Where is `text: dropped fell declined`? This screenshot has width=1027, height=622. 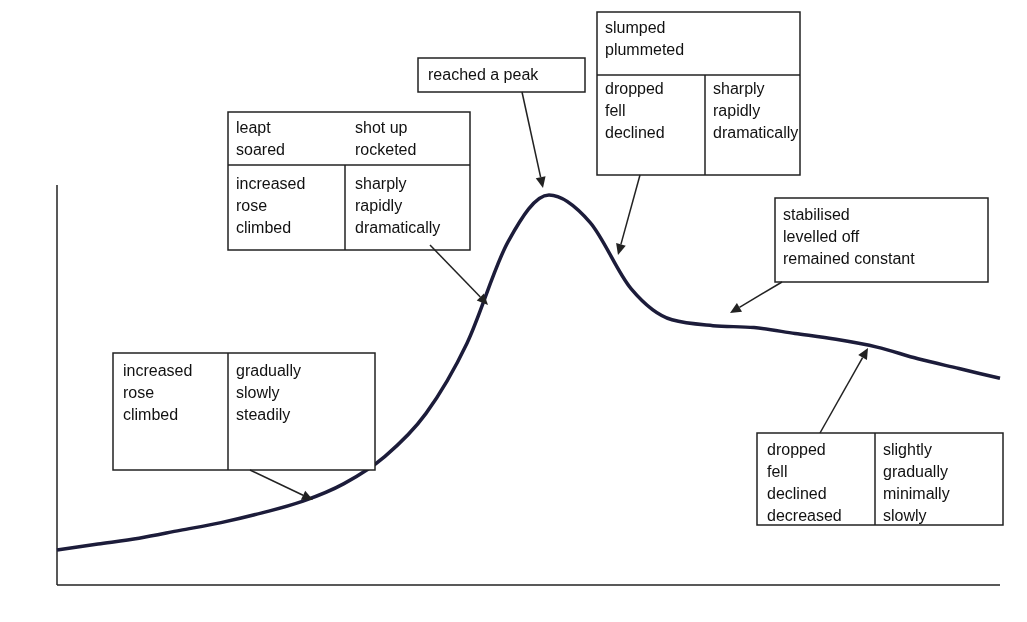 text: dropped fell declined is located at coordinates (635, 110).